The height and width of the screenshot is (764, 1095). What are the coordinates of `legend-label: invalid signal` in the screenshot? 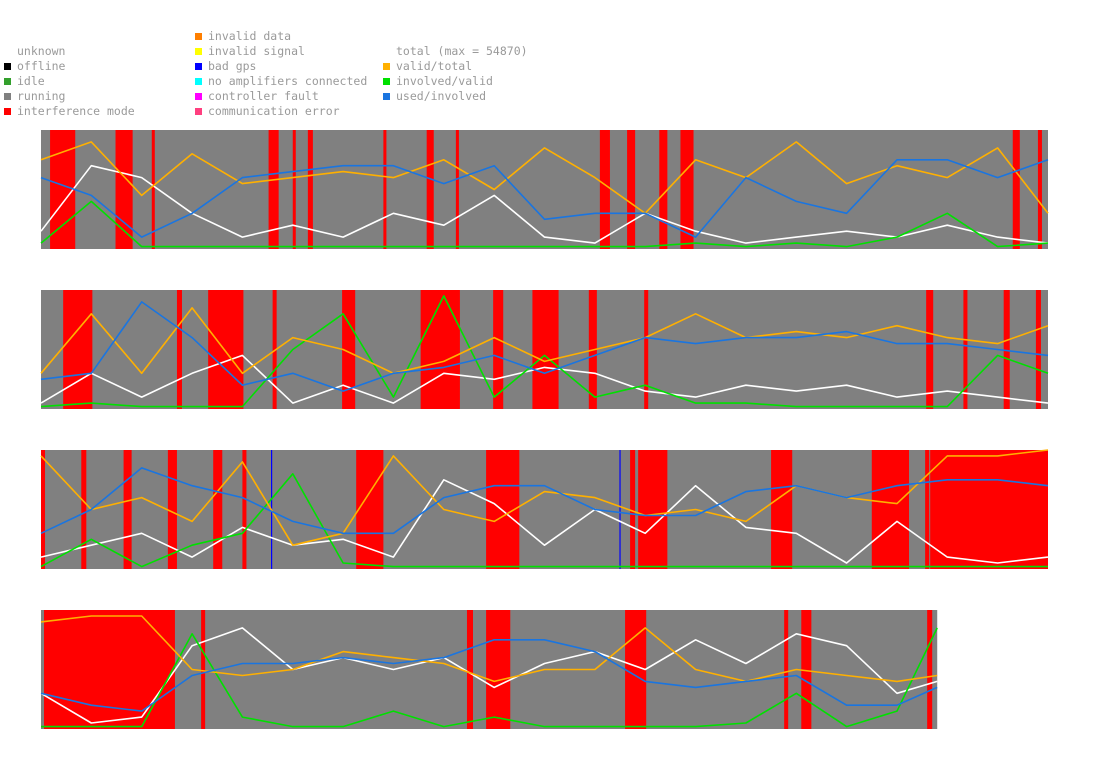 It's located at (256, 51).